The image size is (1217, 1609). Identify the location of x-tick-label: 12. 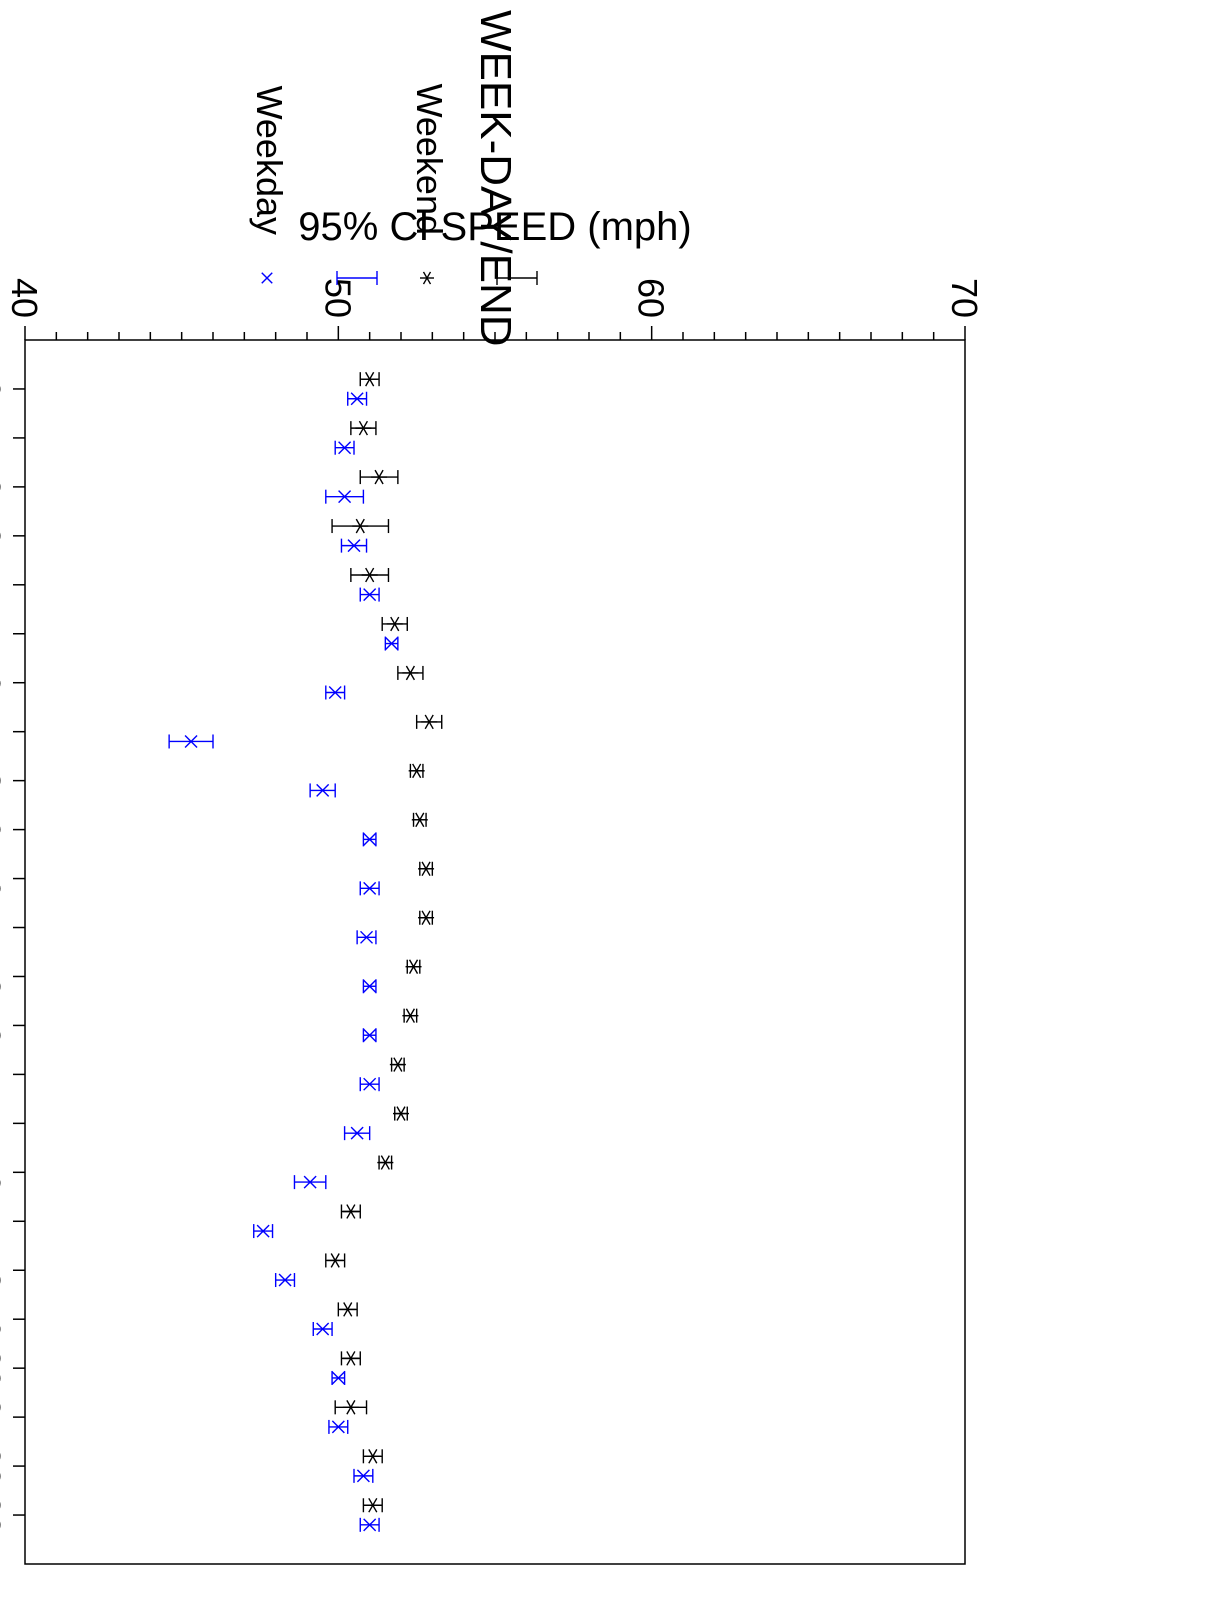
(4, 976).